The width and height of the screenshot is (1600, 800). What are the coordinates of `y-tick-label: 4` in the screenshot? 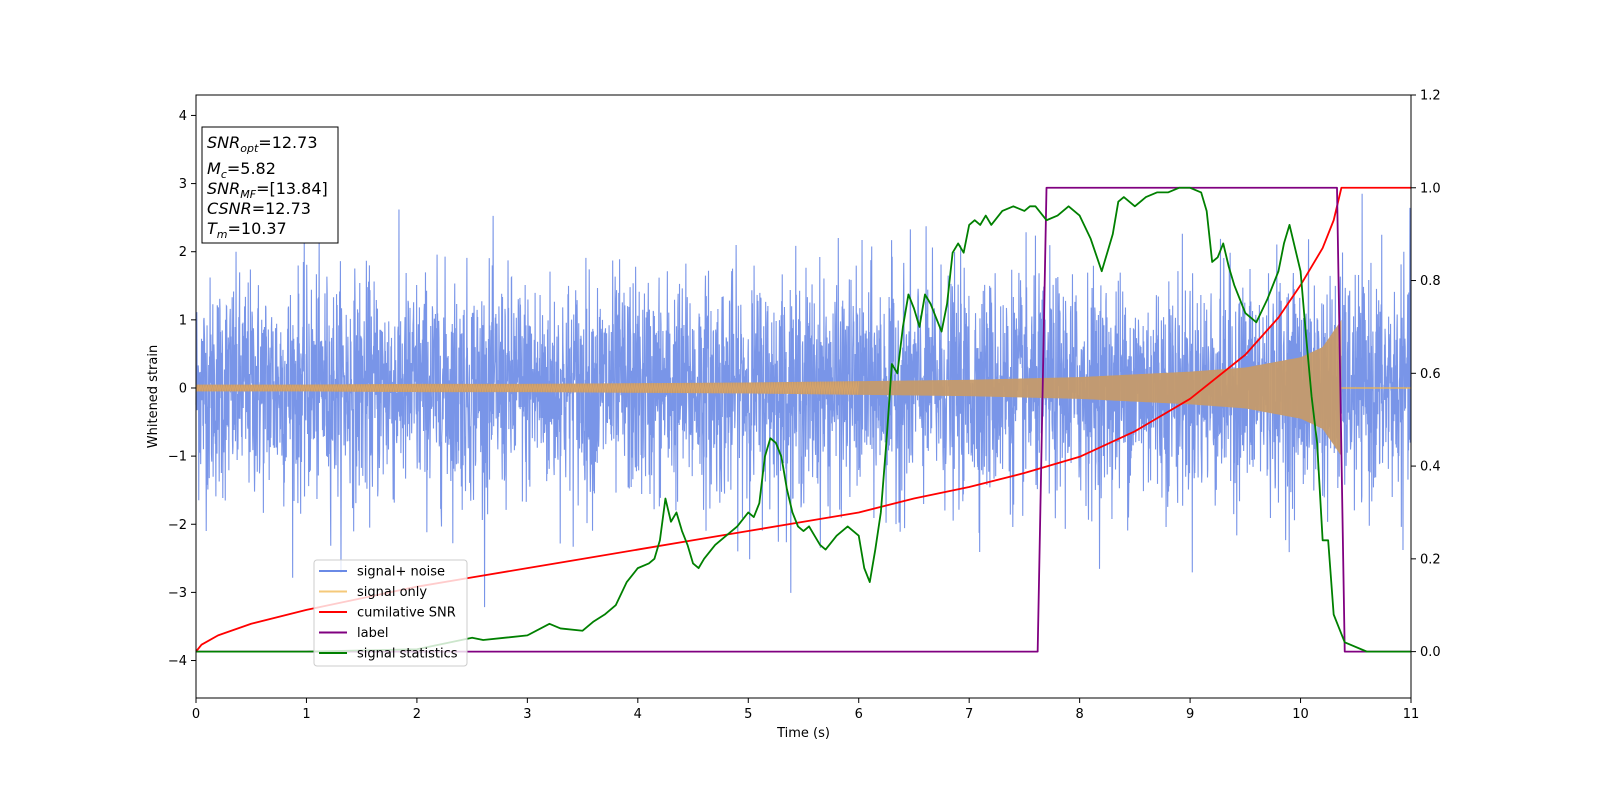 It's located at (183, 116).